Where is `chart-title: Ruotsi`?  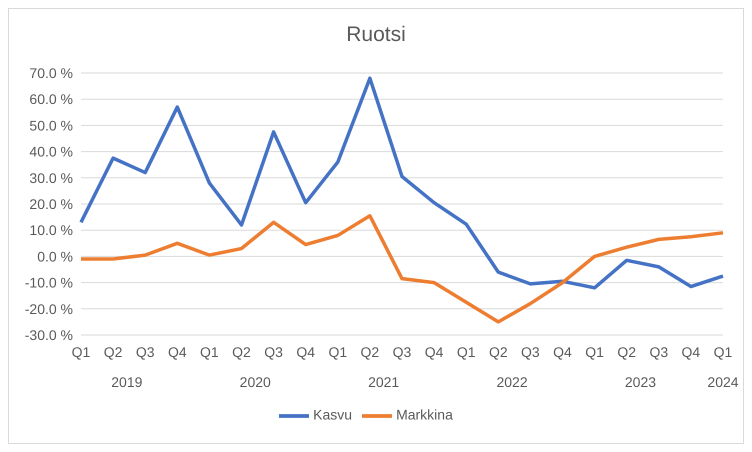 chart-title: Ruotsi is located at coordinates (376, 35).